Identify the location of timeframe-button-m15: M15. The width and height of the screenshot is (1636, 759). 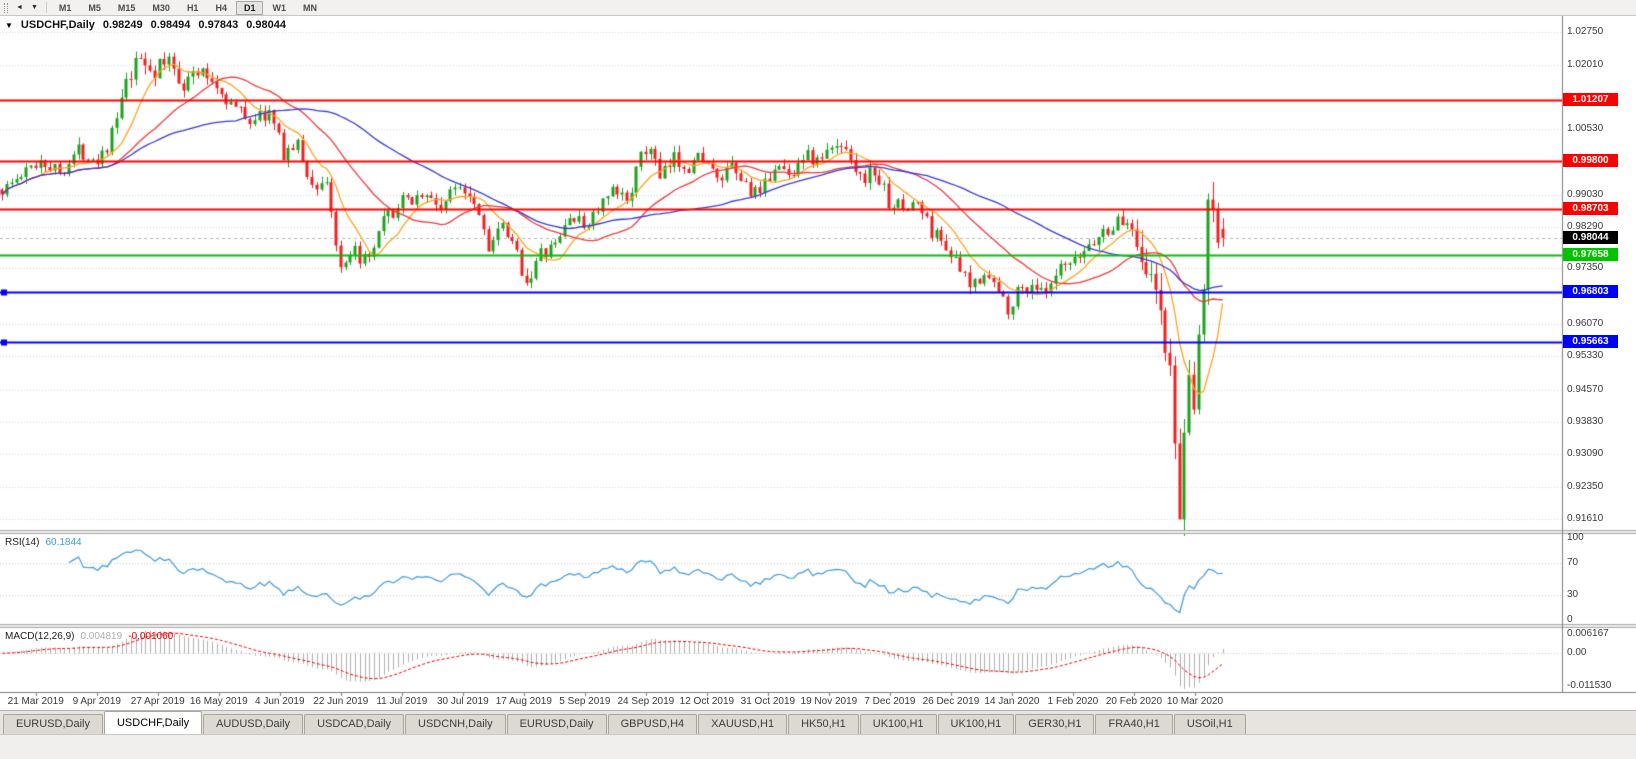
(127, 8).